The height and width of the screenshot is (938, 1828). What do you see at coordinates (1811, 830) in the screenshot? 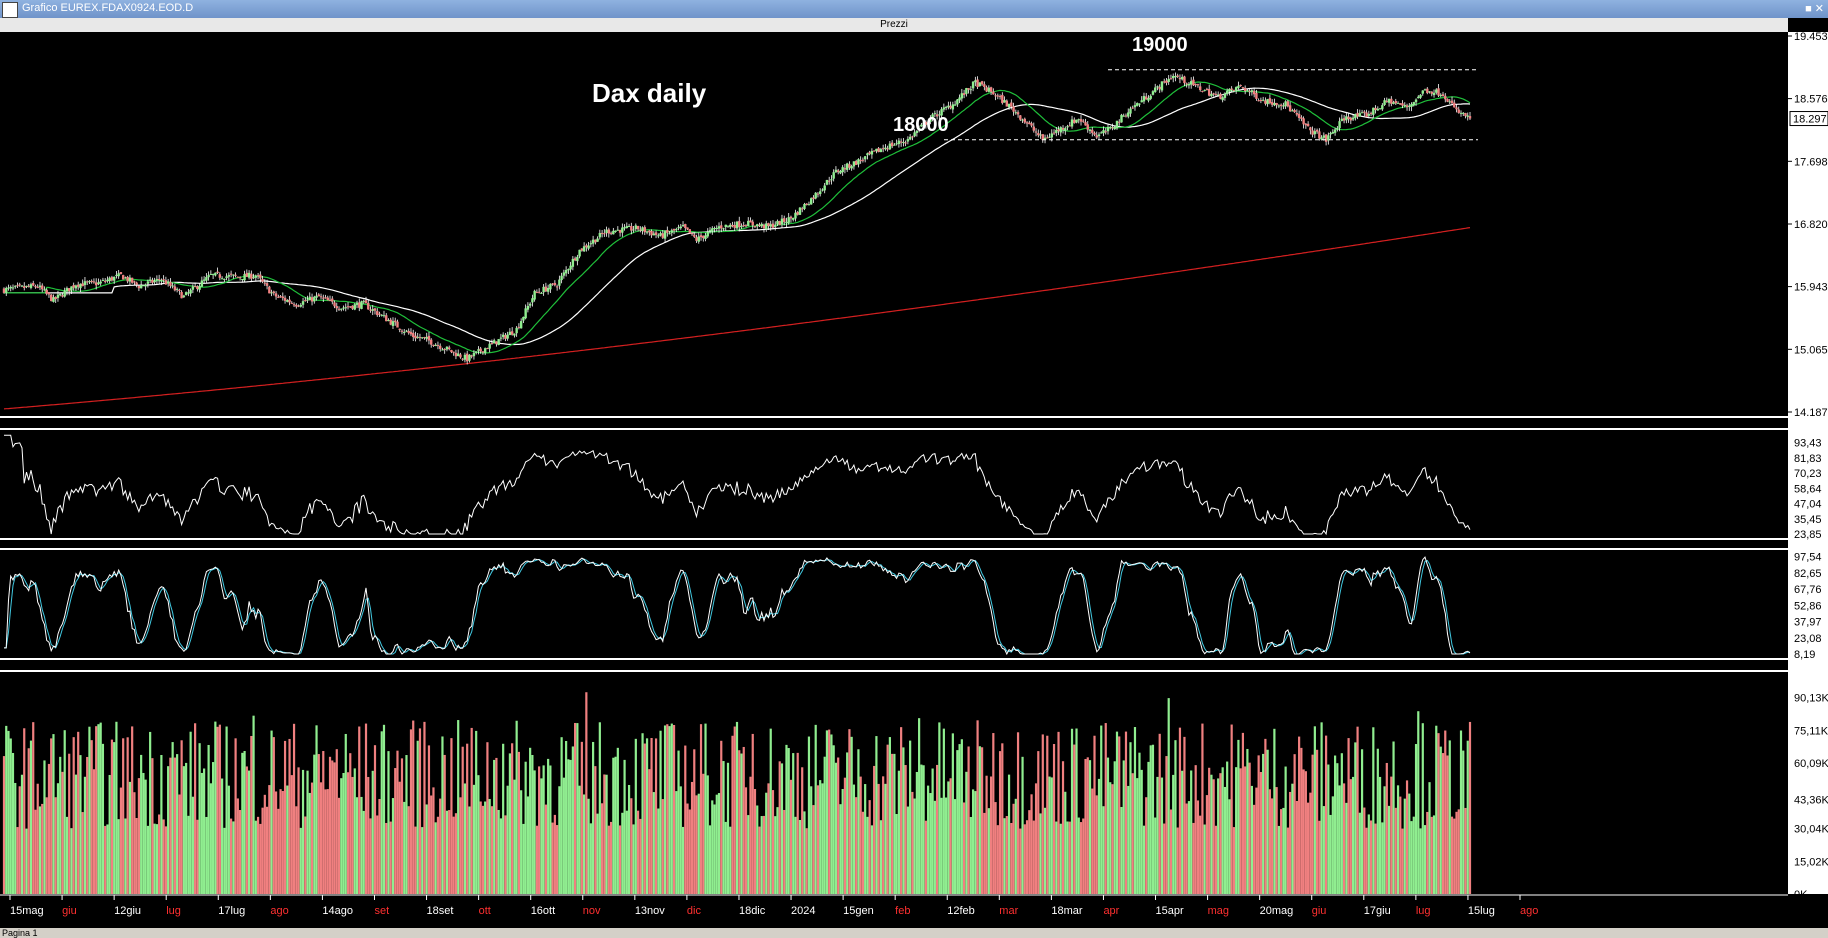
I see `volume-tick-label: 30,04K` at bounding box center [1811, 830].